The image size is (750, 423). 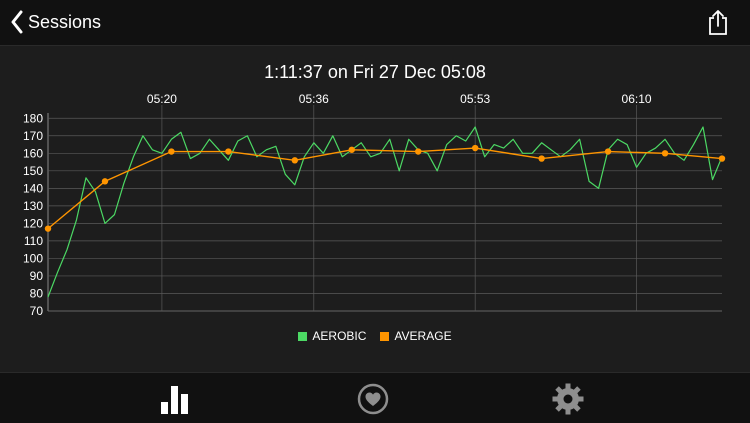 I want to click on legend-label-aerobic: AEROBIC, so click(x=339, y=336).